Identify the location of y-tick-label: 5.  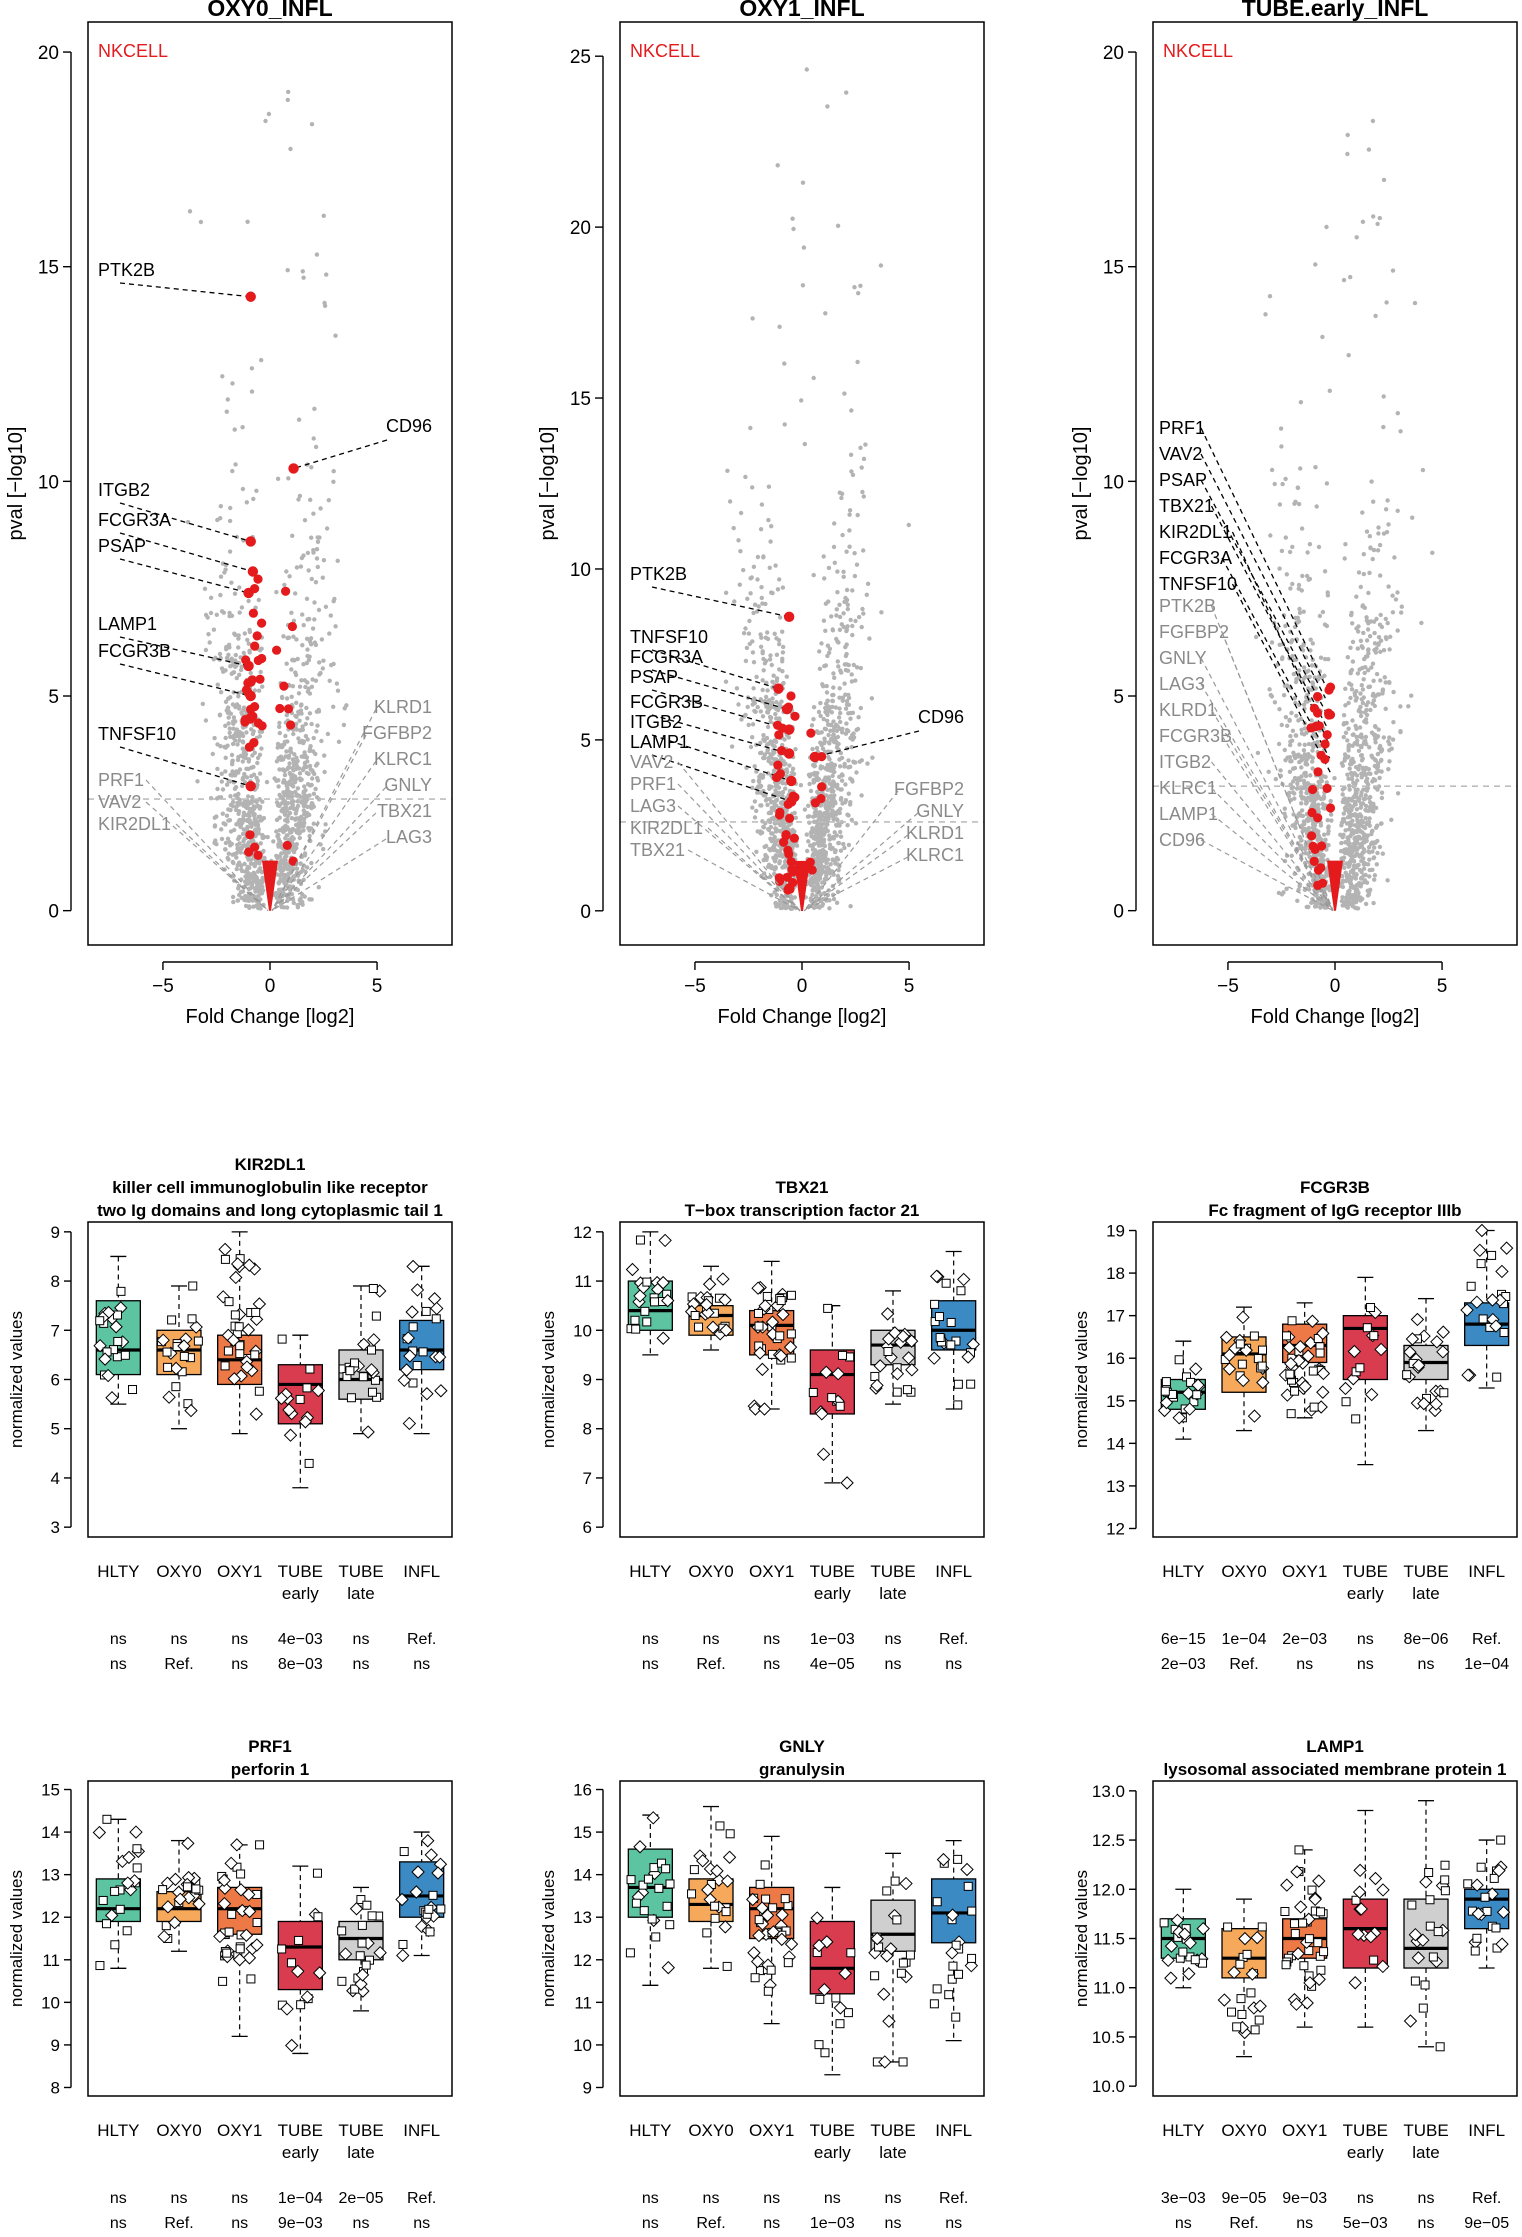
(53, 697).